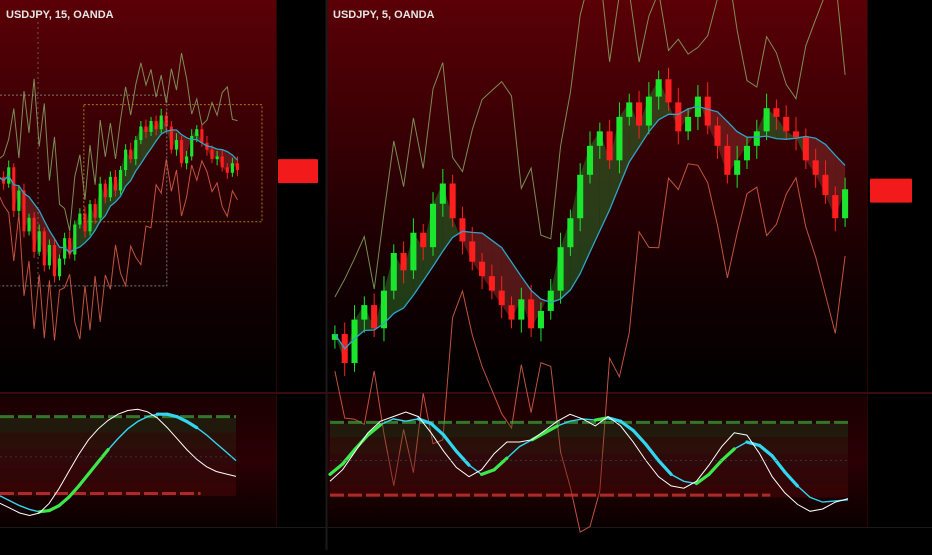  I want to click on right-chart-title: USDJPY, 5, OANDA, so click(384, 15).